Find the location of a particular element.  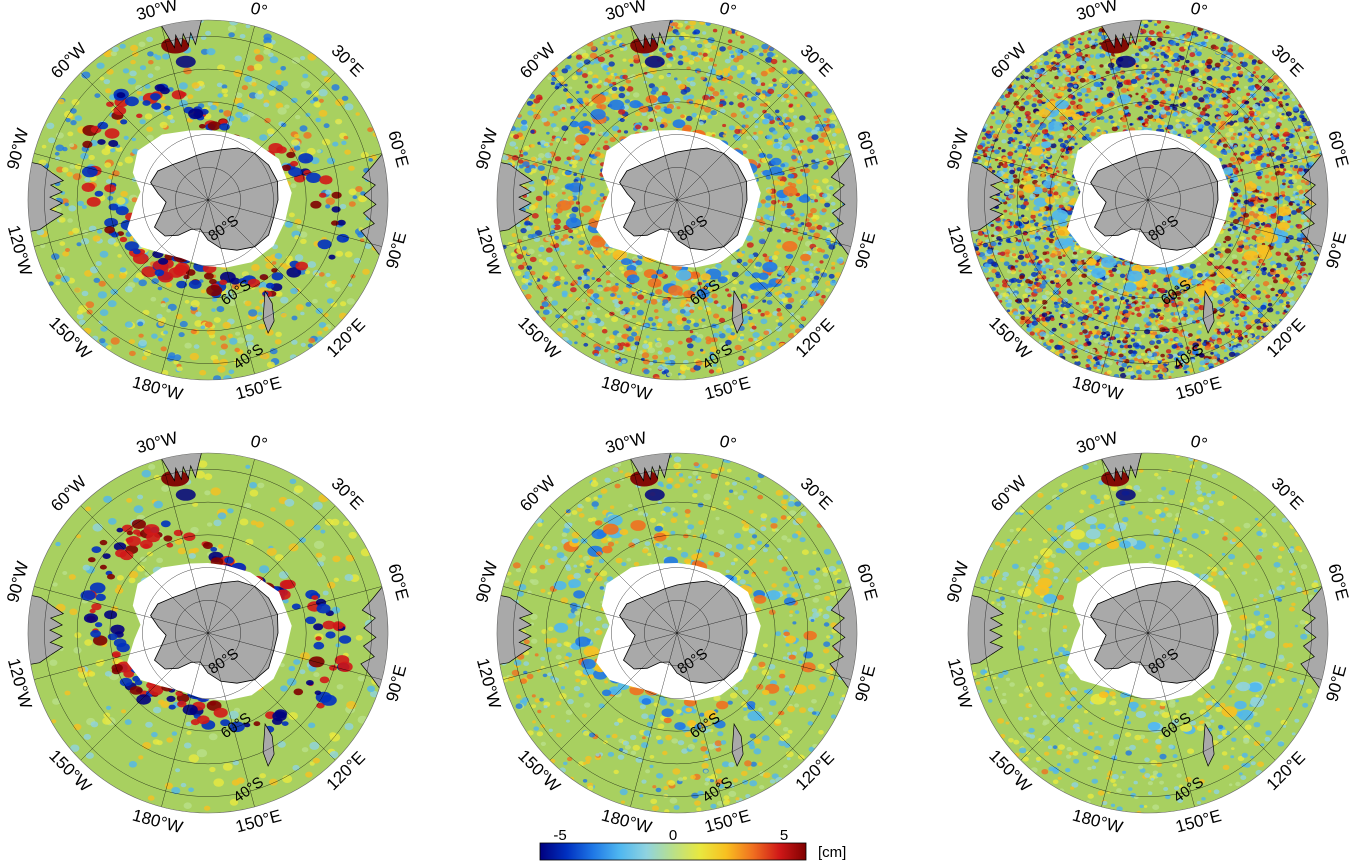

colorbar: -5 0 5 [cm] is located at coordinates (692, 844).